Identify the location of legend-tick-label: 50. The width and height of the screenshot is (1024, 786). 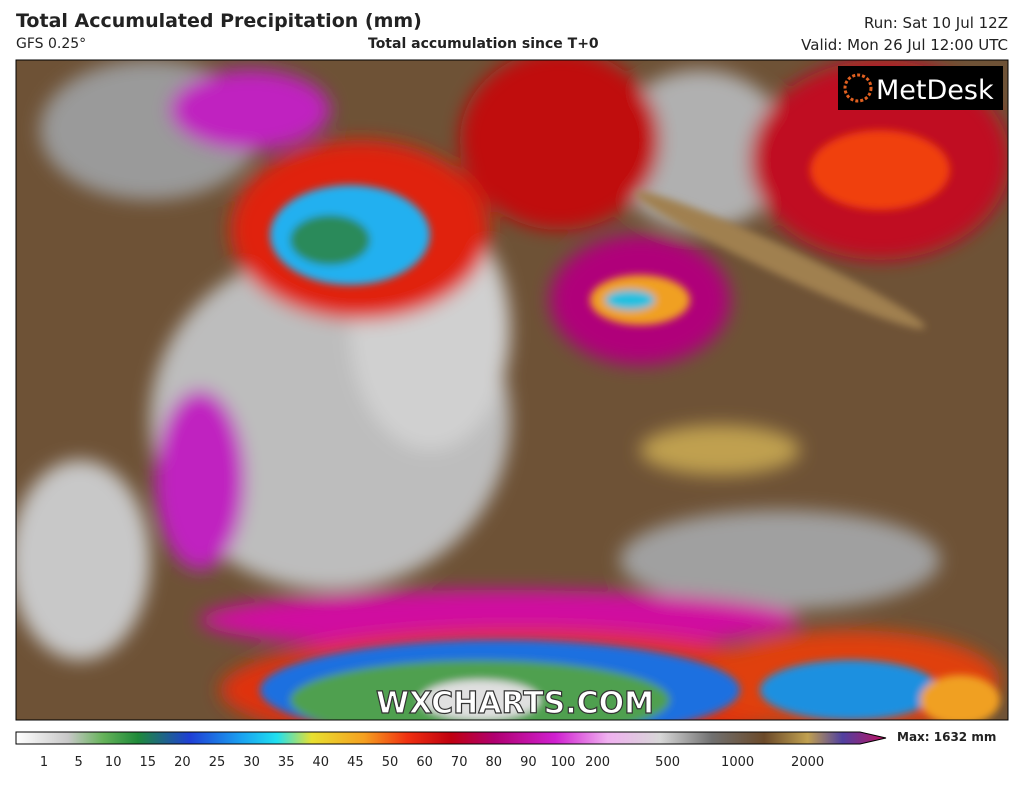
(390, 762).